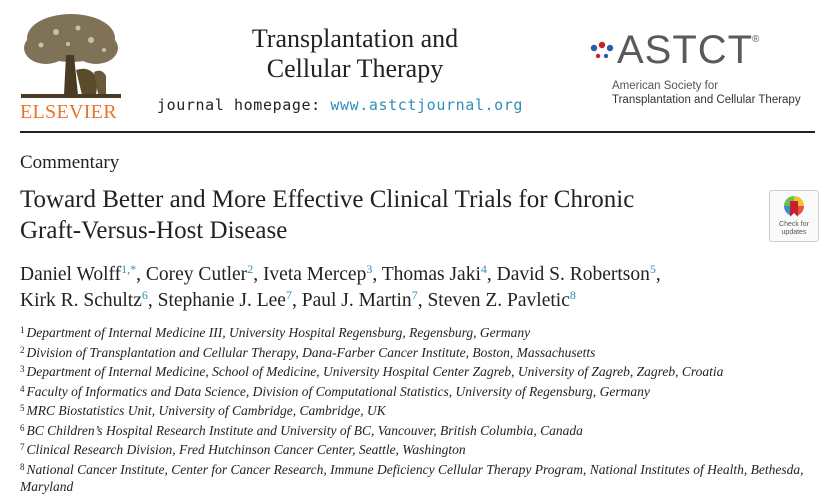 The width and height of the screenshot is (835, 503). Describe the element at coordinates (665, 86) in the screenshot. I see `astct-society-line1: American Society for` at that location.